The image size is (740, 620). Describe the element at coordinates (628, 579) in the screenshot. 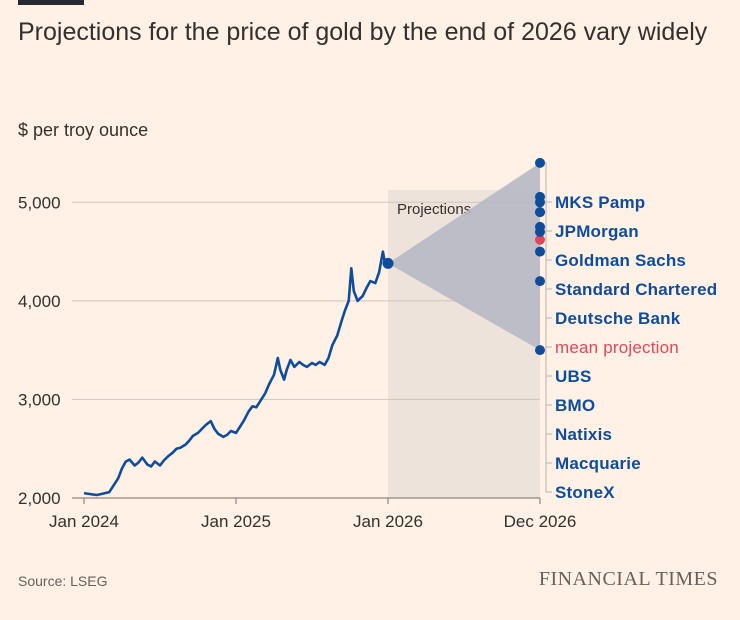

I see `ft-logo-wordmark: FINANCIAL TIMES` at that location.